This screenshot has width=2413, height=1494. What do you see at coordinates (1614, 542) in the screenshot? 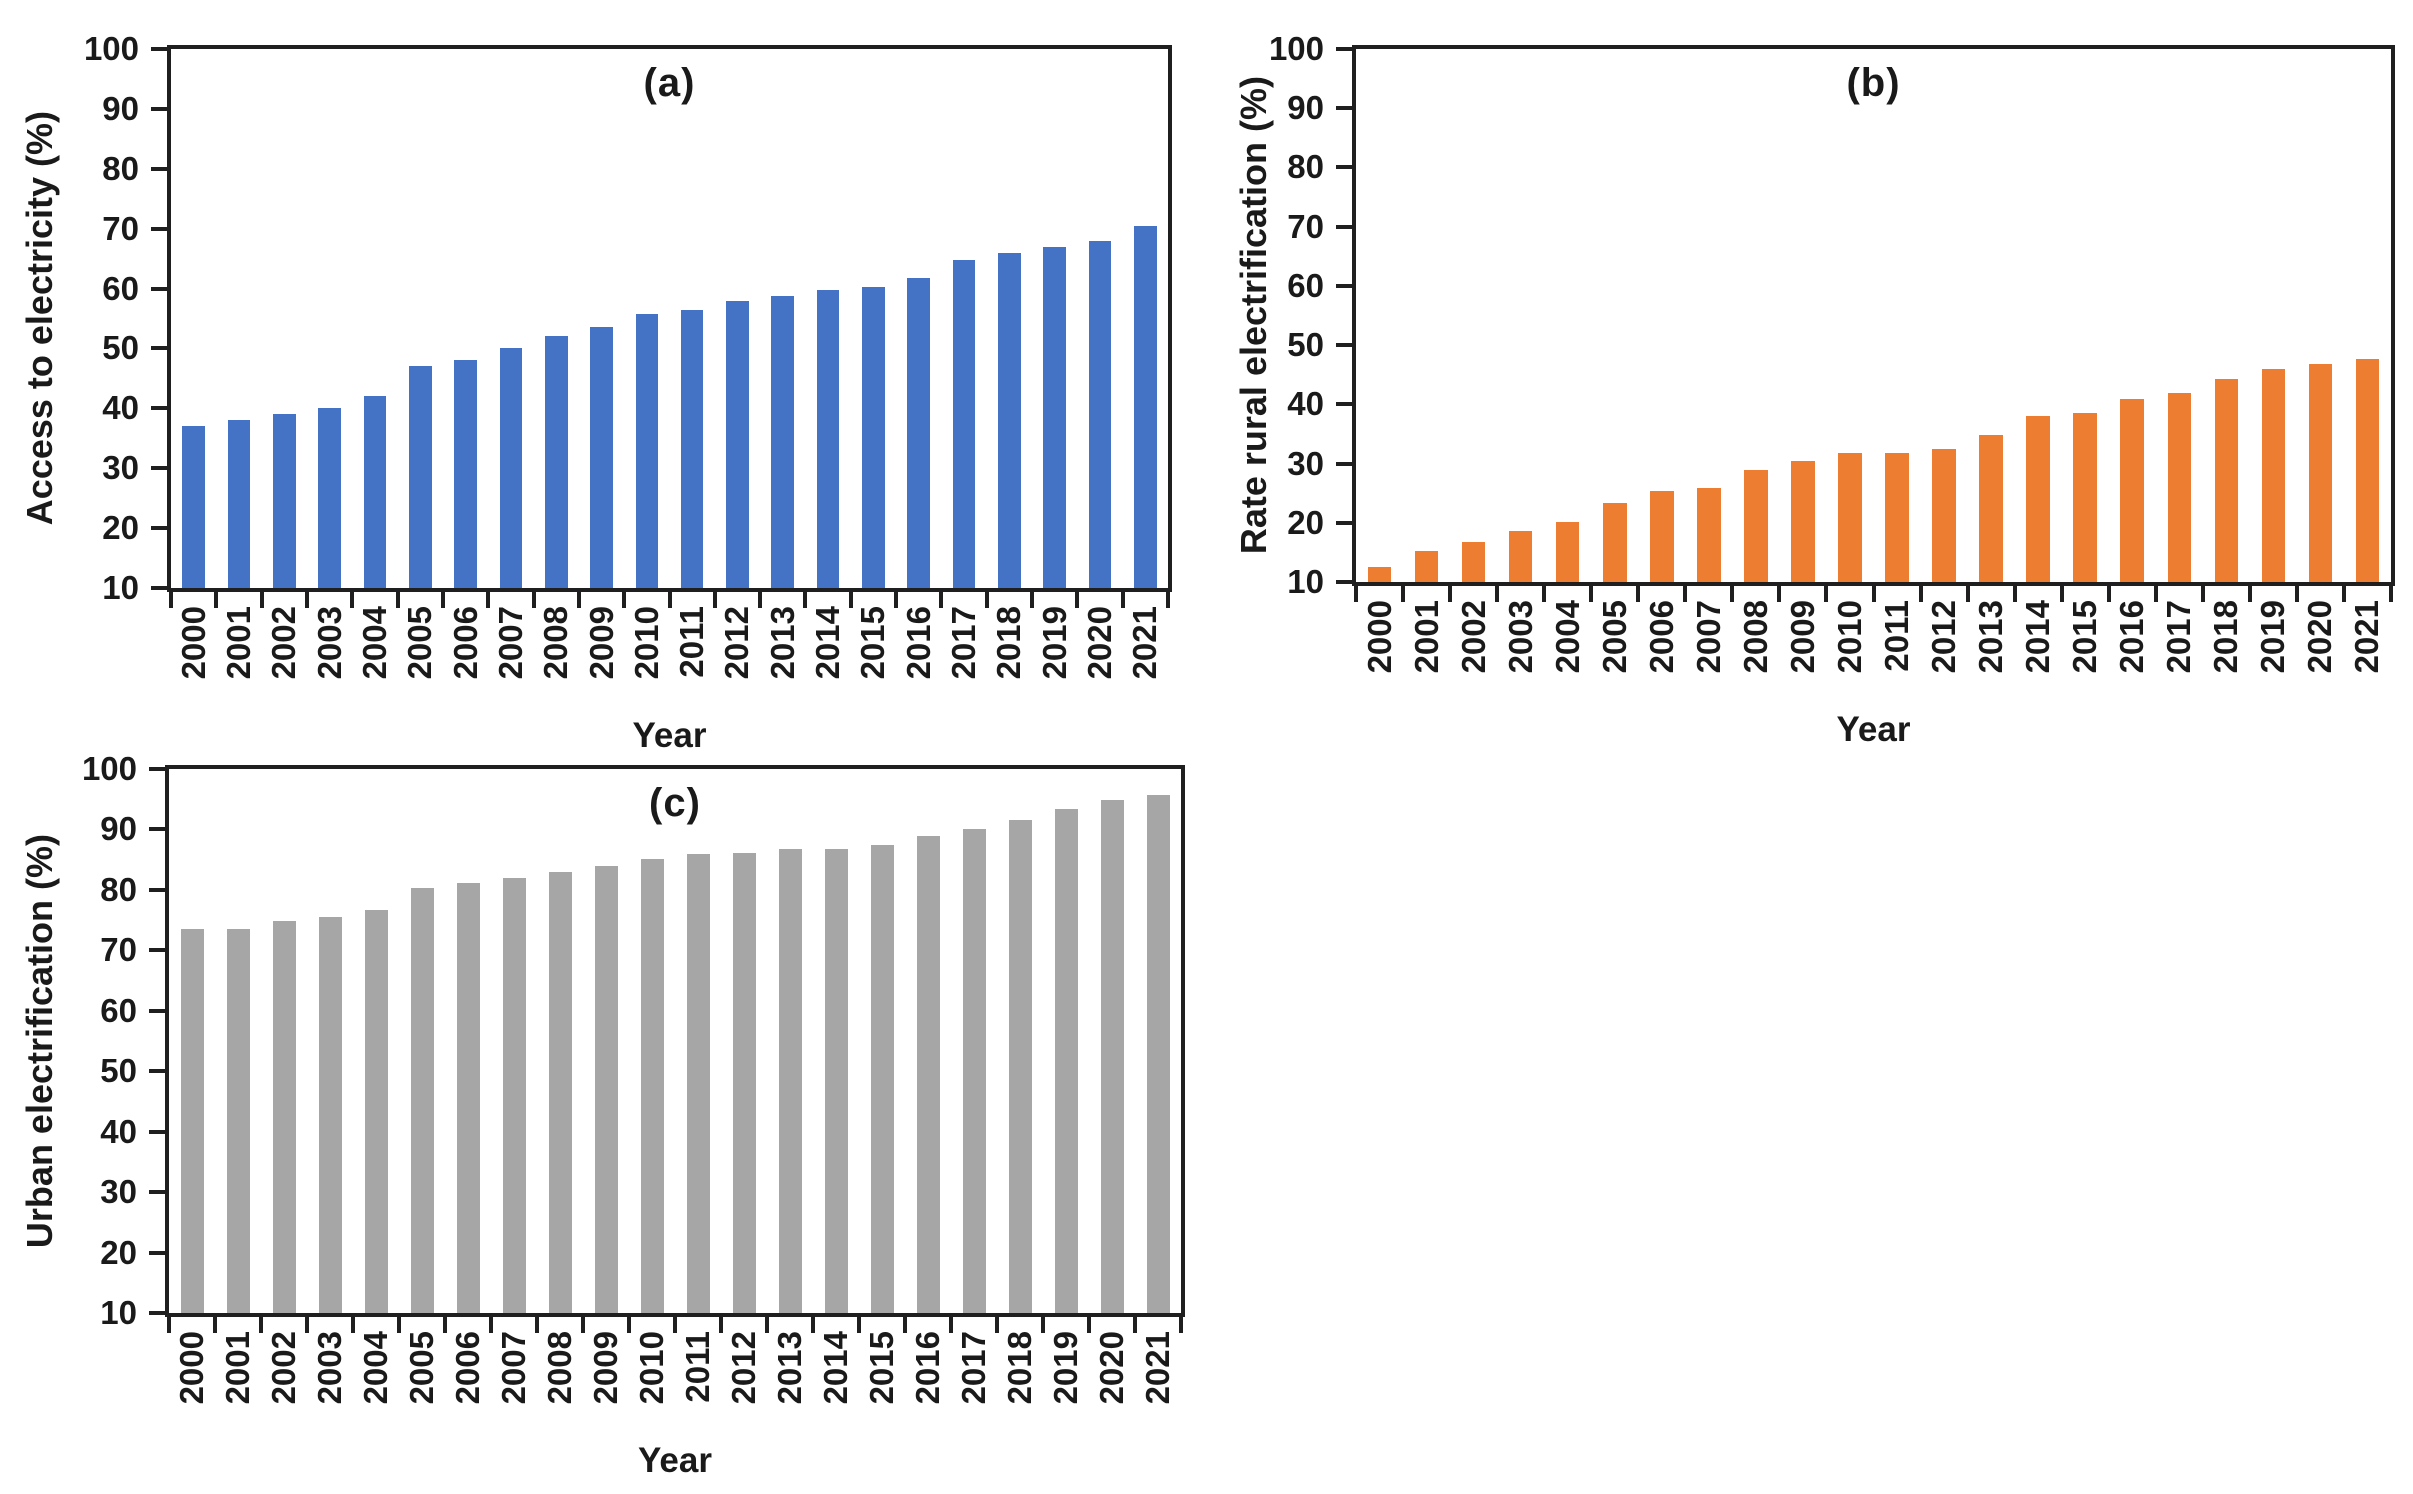
I see `bar-2005` at bounding box center [1614, 542].